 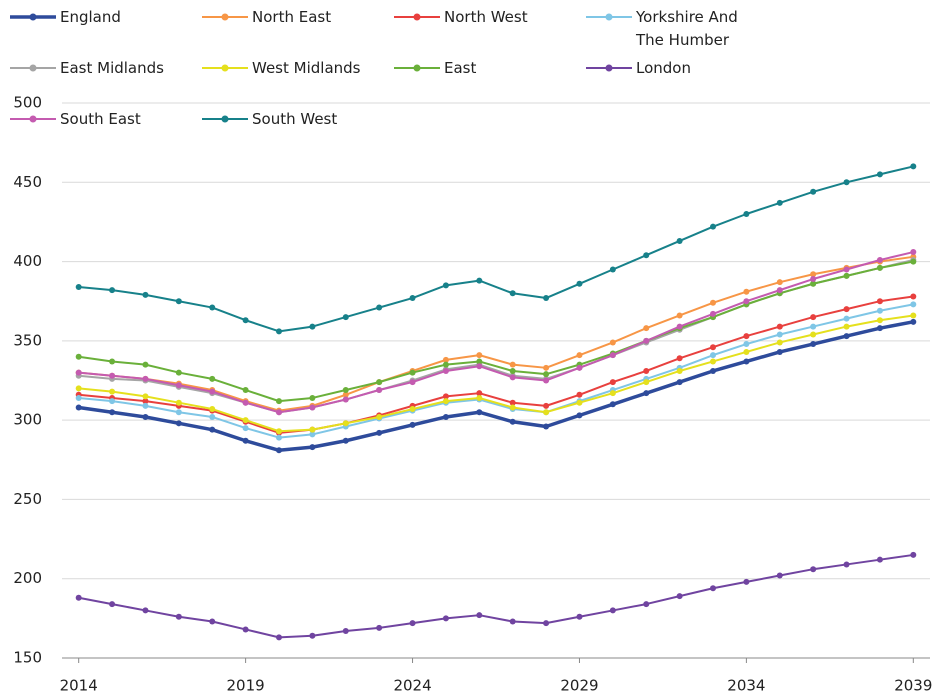 I want to click on legend-item: South West, so click(x=298, y=133).